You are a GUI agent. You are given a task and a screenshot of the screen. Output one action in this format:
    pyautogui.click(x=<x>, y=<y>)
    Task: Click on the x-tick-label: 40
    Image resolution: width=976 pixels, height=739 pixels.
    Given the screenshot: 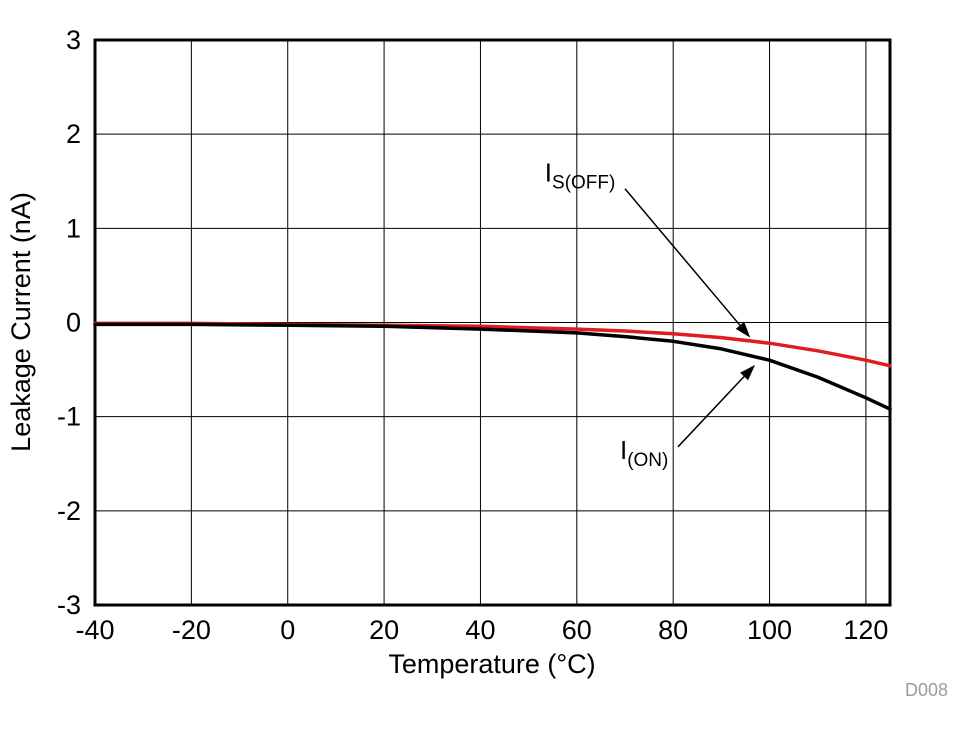 What is the action you would take?
    pyautogui.click(x=480, y=630)
    